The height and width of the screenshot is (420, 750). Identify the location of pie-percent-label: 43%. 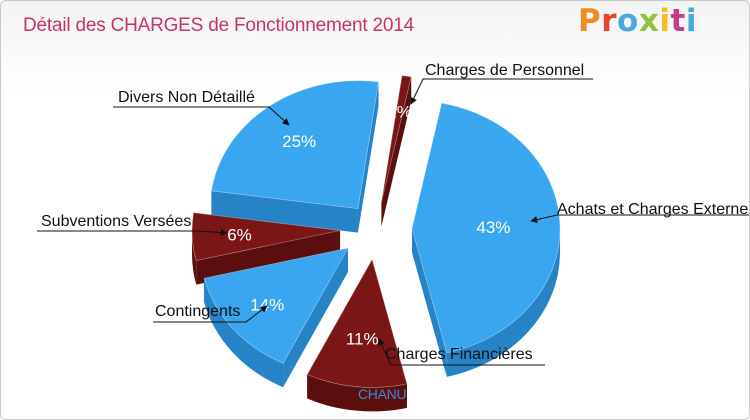
(493, 227).